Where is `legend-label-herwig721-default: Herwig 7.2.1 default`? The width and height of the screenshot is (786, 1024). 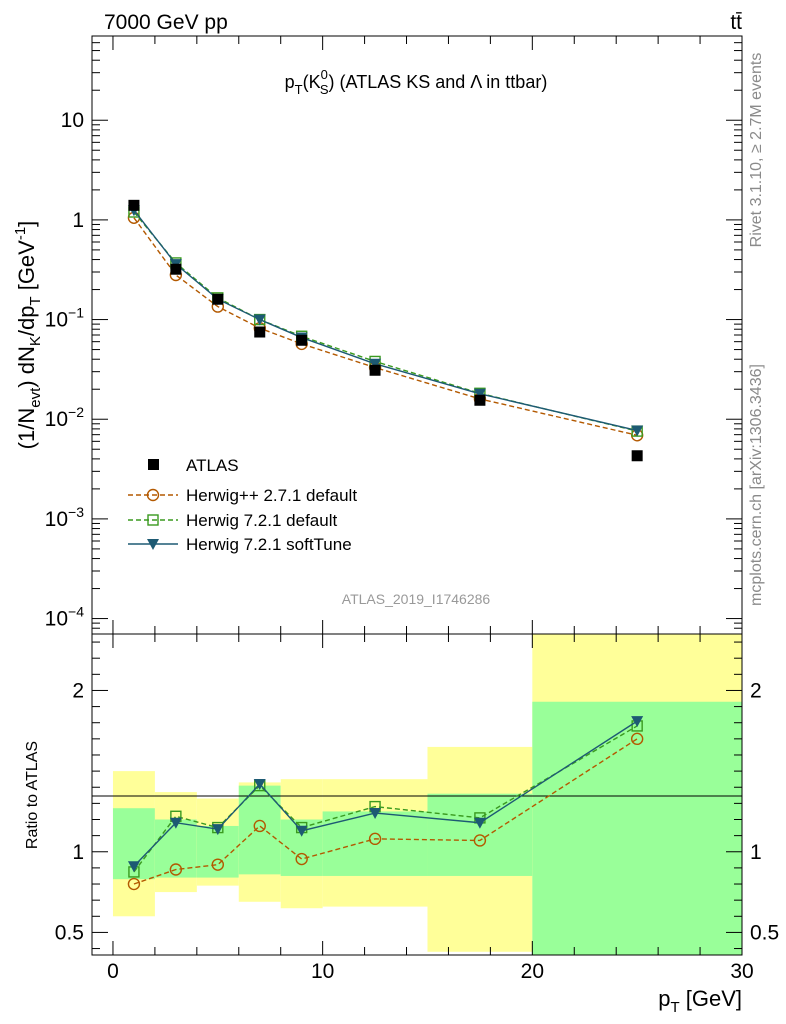
legend-label-herwig721-default: Herwig 7.2.1 default is located at coordinates (261, 520).